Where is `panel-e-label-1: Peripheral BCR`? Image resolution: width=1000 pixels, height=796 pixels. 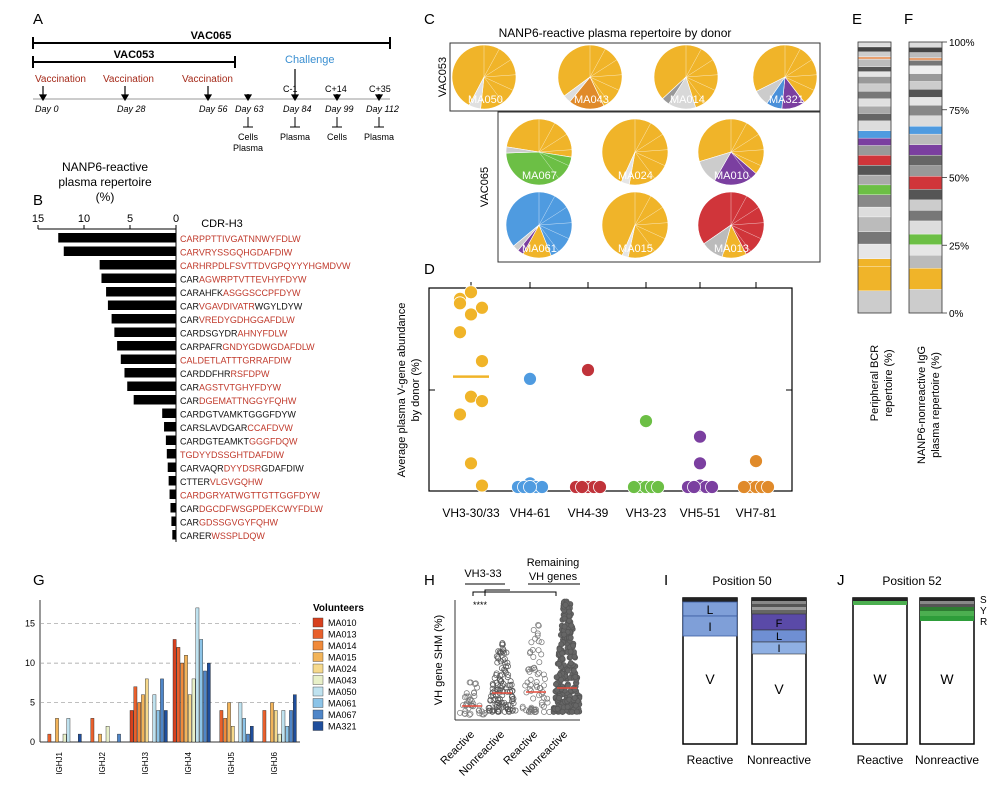 panel-e-label-1: Peripheral BCR is located at coordinates (875, 383).